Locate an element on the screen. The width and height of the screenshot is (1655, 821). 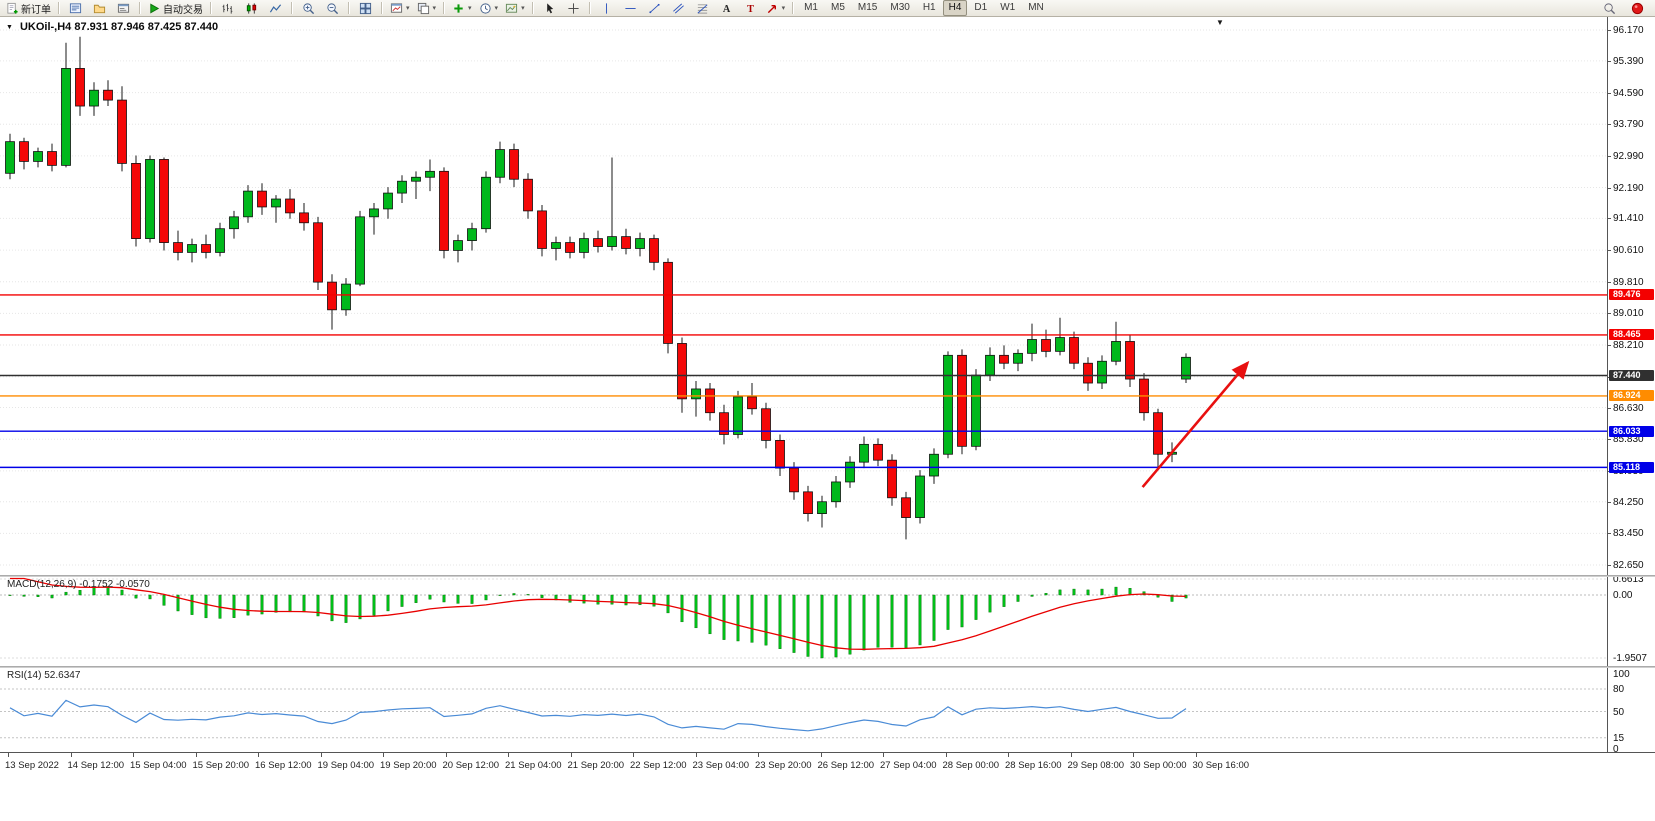
zoom-out-icon is located at coordinates (333, 8).